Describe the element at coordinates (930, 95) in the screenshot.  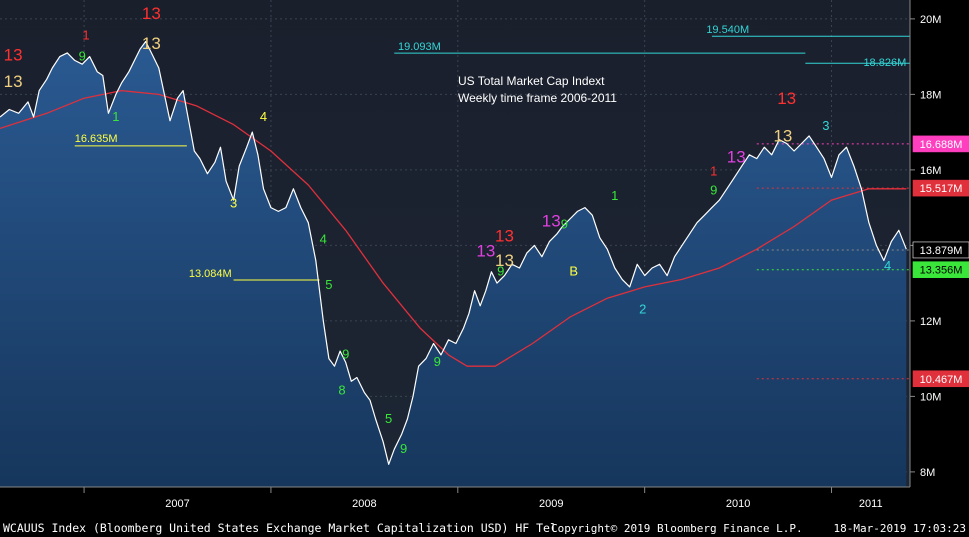
I see `y-tick-label: 18M` at that location.